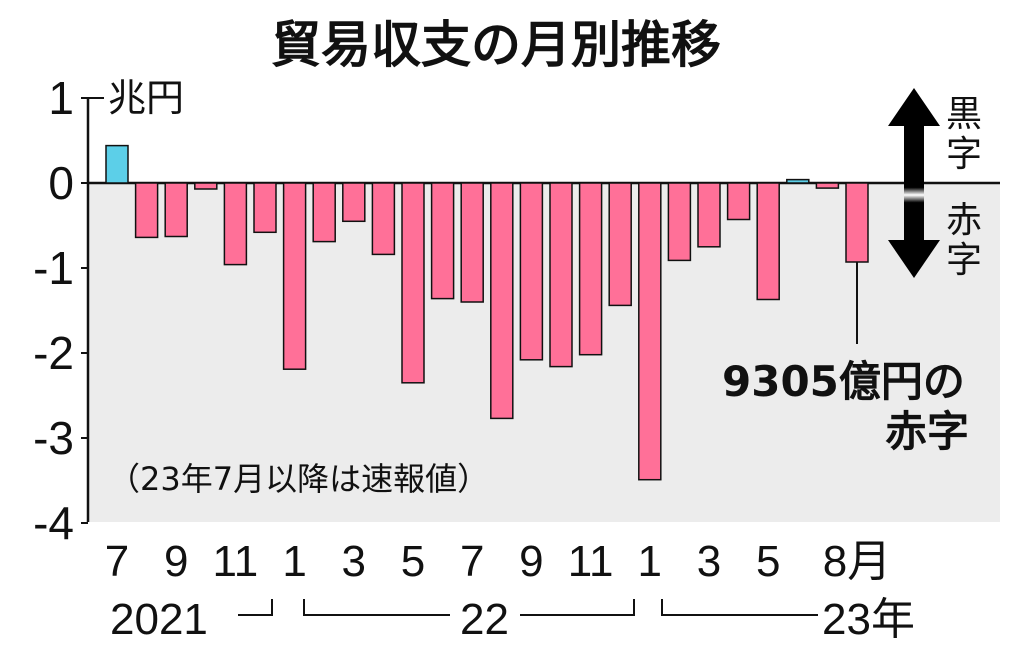  What do you see at coordinates (577, 607) in the screenshot?
I see `bracket-22-right` at bounding box center [577, 607].